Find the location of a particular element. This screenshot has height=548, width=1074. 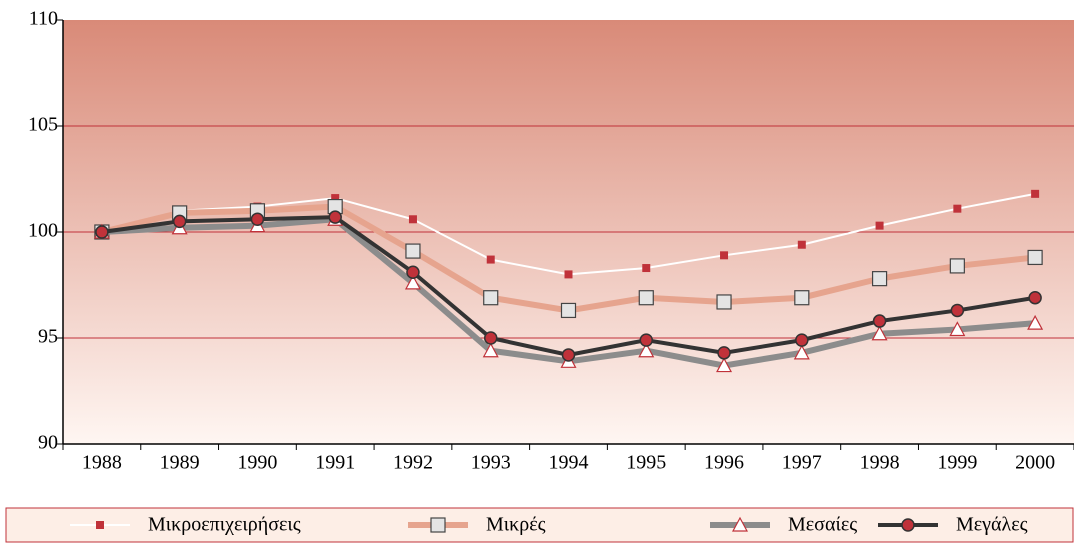

legend-label: Μικροεπιχειρήσεις is located at coordinates (224, 525).